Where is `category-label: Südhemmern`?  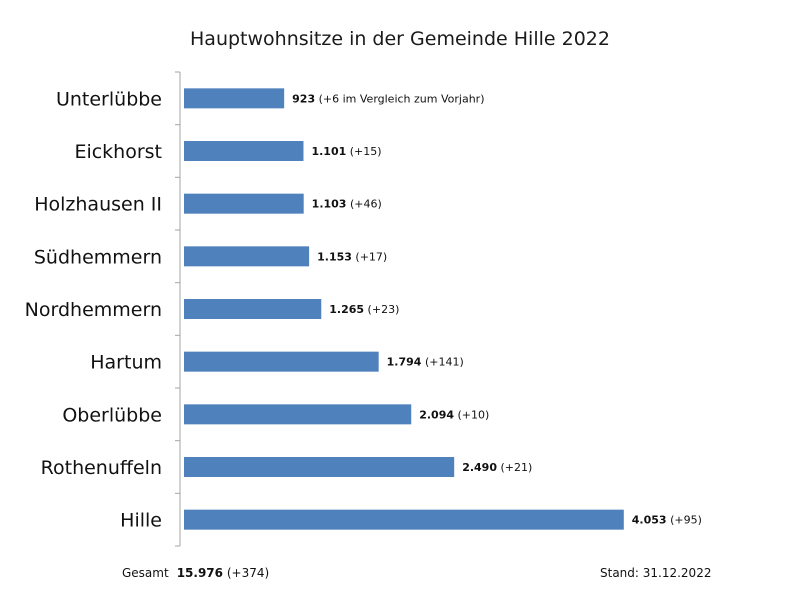 category-label: Südhemmern is located at coordinates (98, 257).